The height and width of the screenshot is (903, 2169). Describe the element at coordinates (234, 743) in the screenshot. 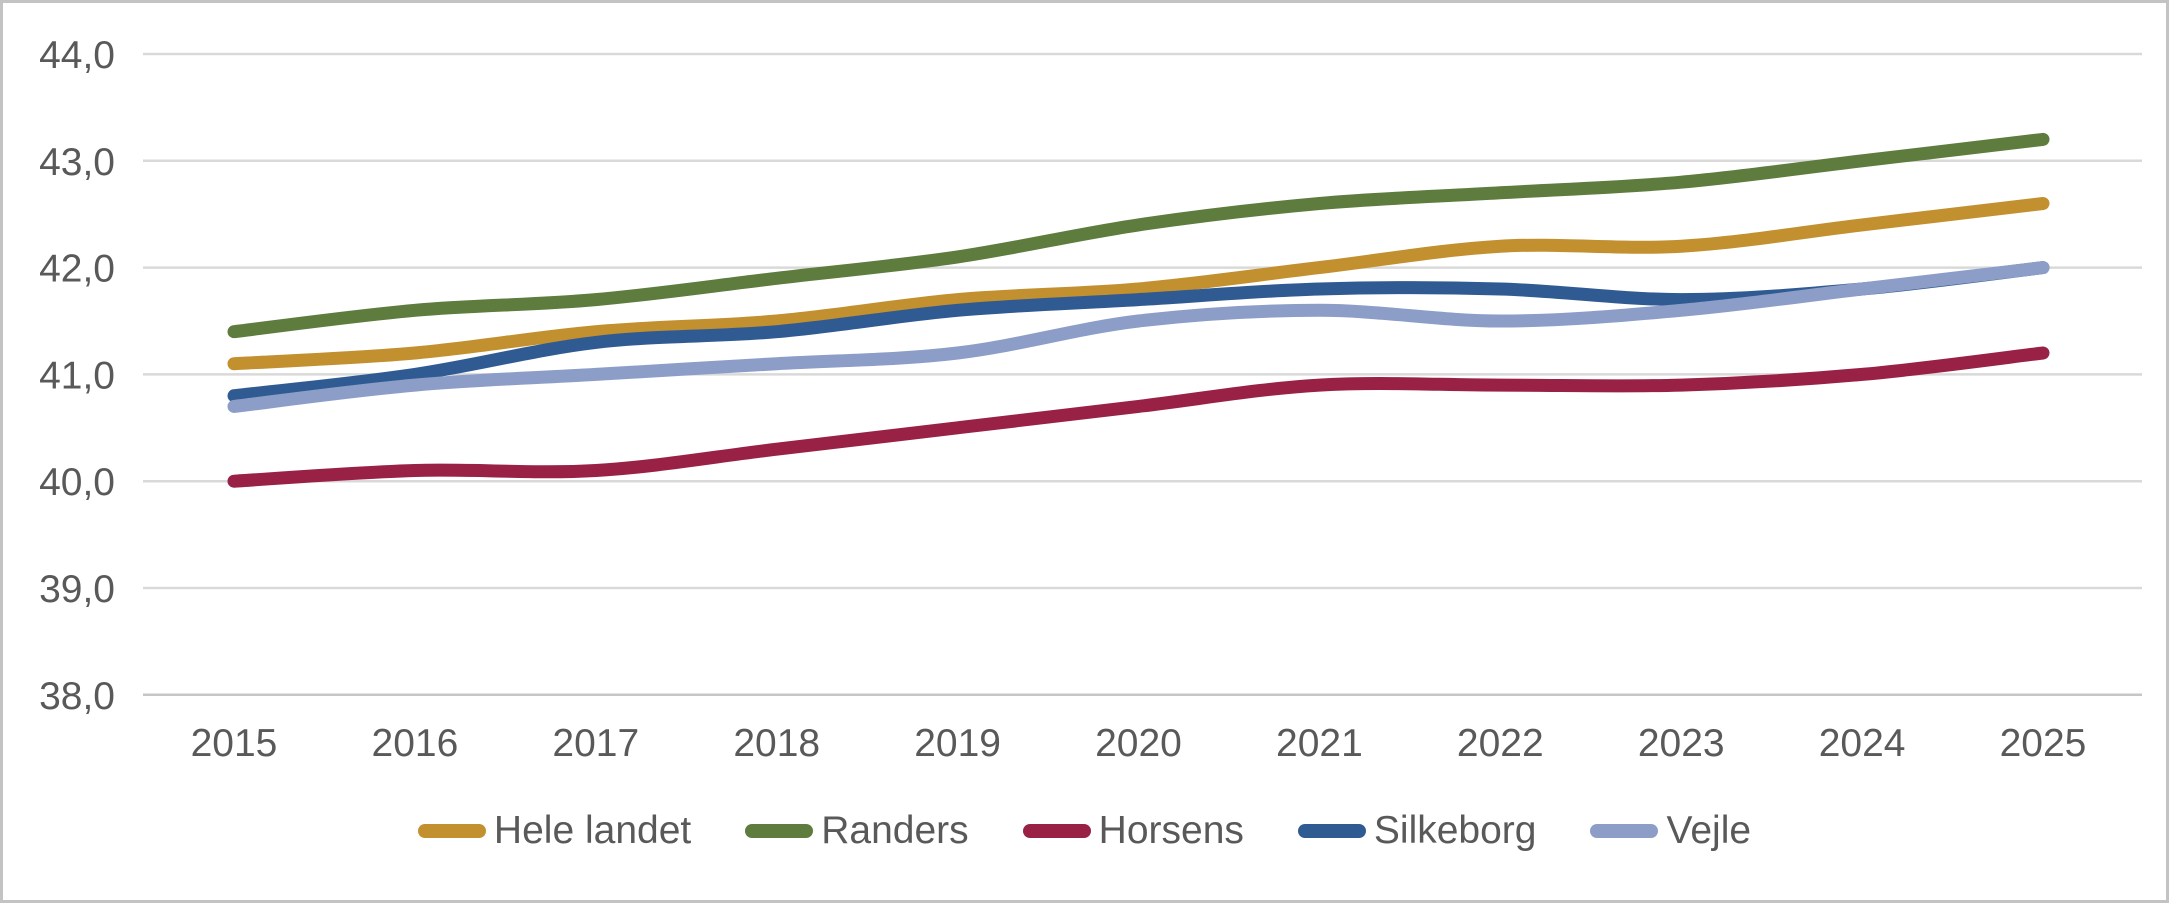

I see `x-tick-label: 2015` at that location.